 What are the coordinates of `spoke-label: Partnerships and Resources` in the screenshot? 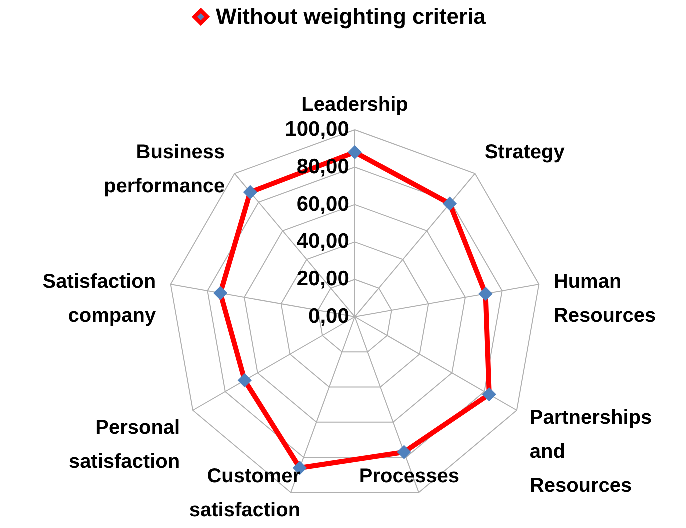 It's located at (591, 451).